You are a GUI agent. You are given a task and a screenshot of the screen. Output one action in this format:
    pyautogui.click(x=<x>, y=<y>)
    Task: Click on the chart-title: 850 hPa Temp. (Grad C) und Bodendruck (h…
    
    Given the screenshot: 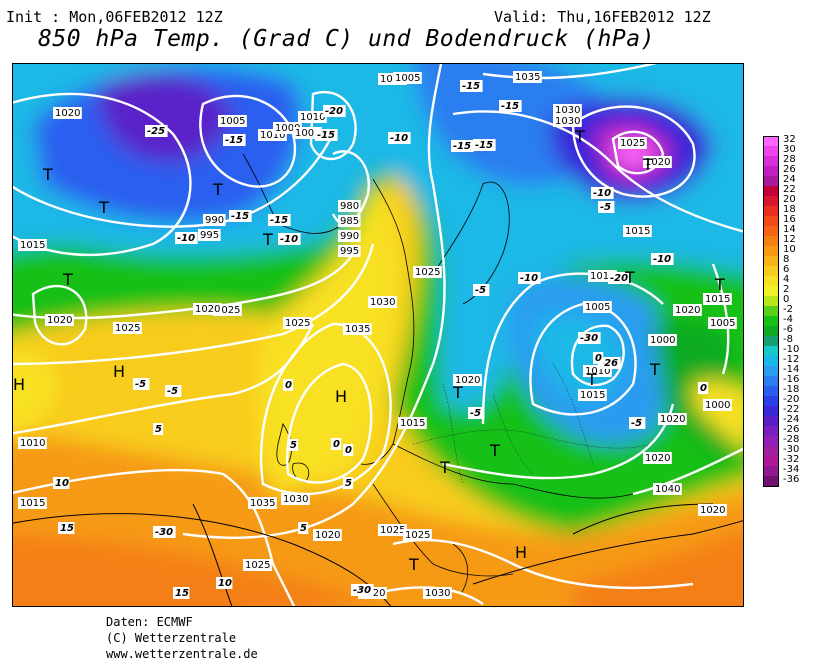 What is the action you would take?
    pyautogui.click(x=346, y=39)
    